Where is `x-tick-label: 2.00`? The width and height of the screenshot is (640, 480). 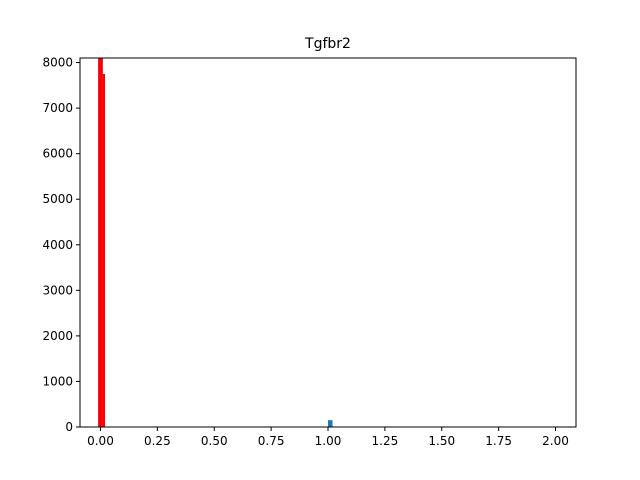
x-tick-label: 2.00 is located at coordinates (555, 441).